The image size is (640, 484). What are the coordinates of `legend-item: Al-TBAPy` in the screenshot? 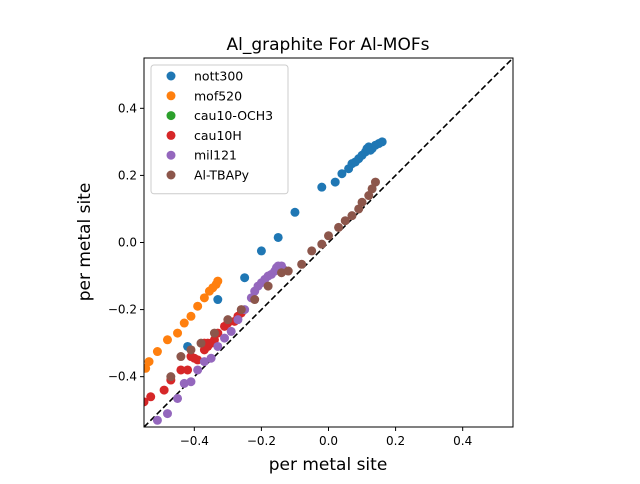 It's located at (208, 175).